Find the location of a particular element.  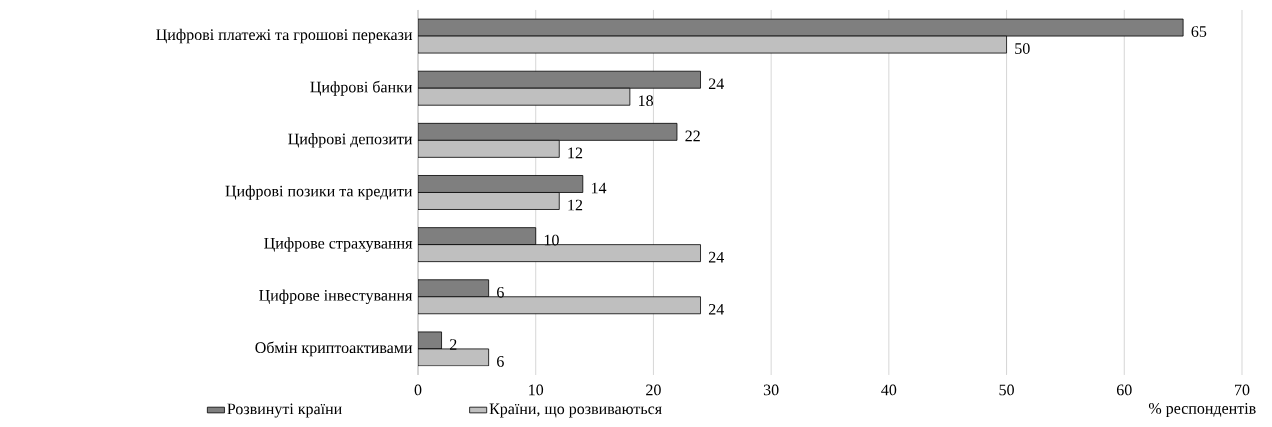

y-tick-label: Цифрові платежі та грошові перекази is located at coordinates (284, 36).